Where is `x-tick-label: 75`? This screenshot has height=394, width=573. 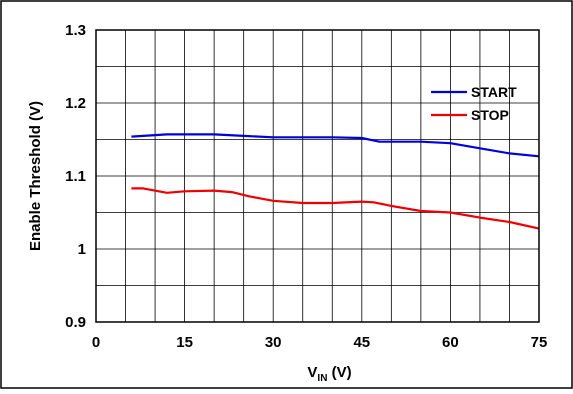
x-tick-label: 75 is located at coordinates (539, 342).